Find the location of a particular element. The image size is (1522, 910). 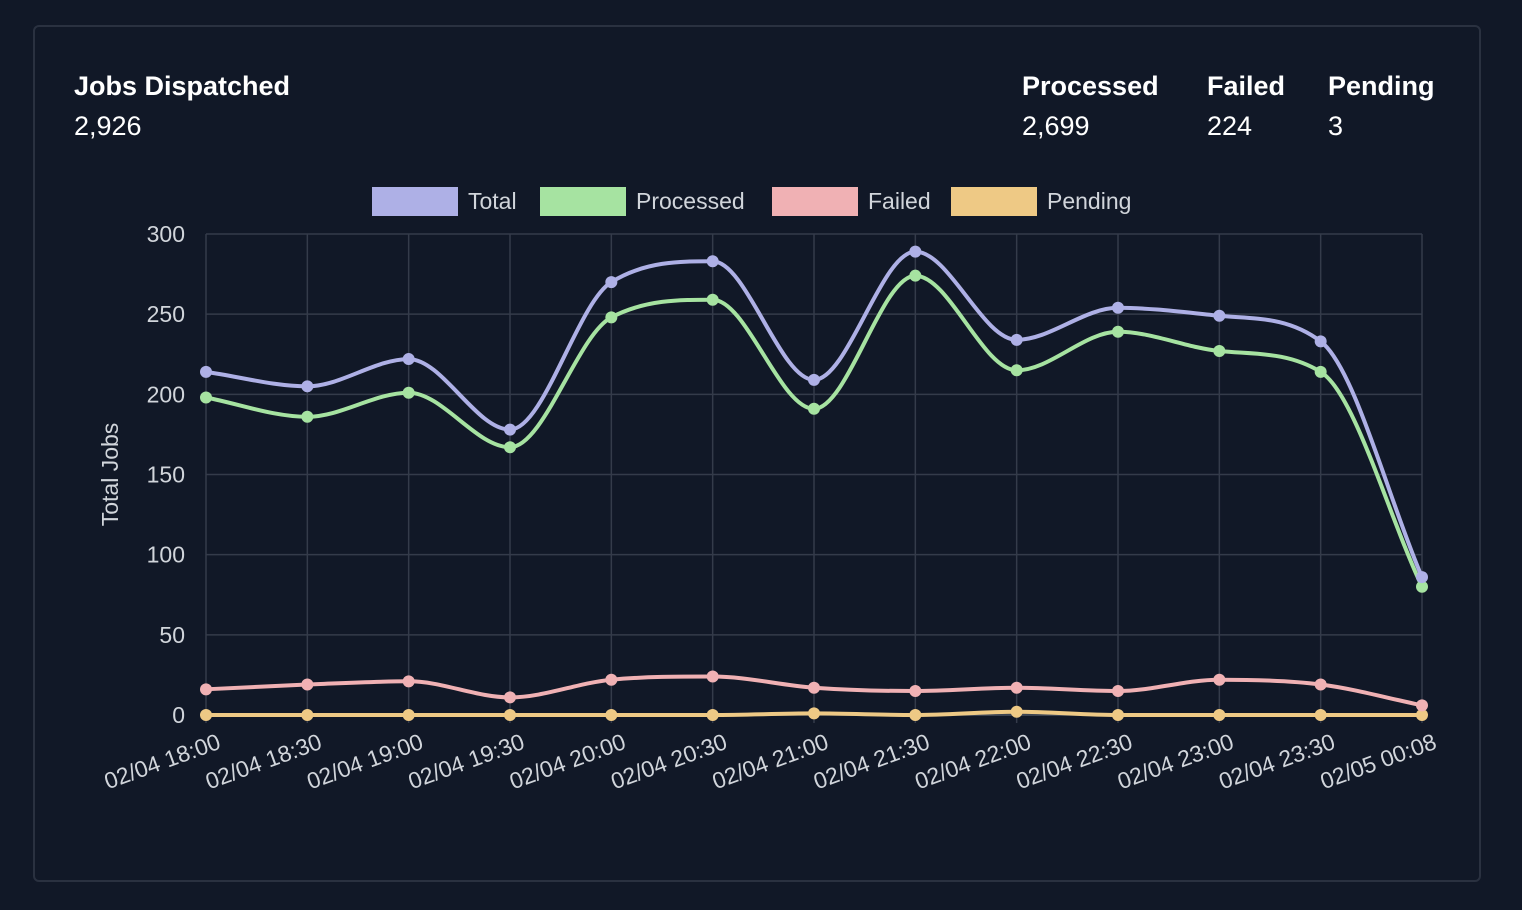

stat-processed: Processed 2,699 is located at coordinates (1090, 106).